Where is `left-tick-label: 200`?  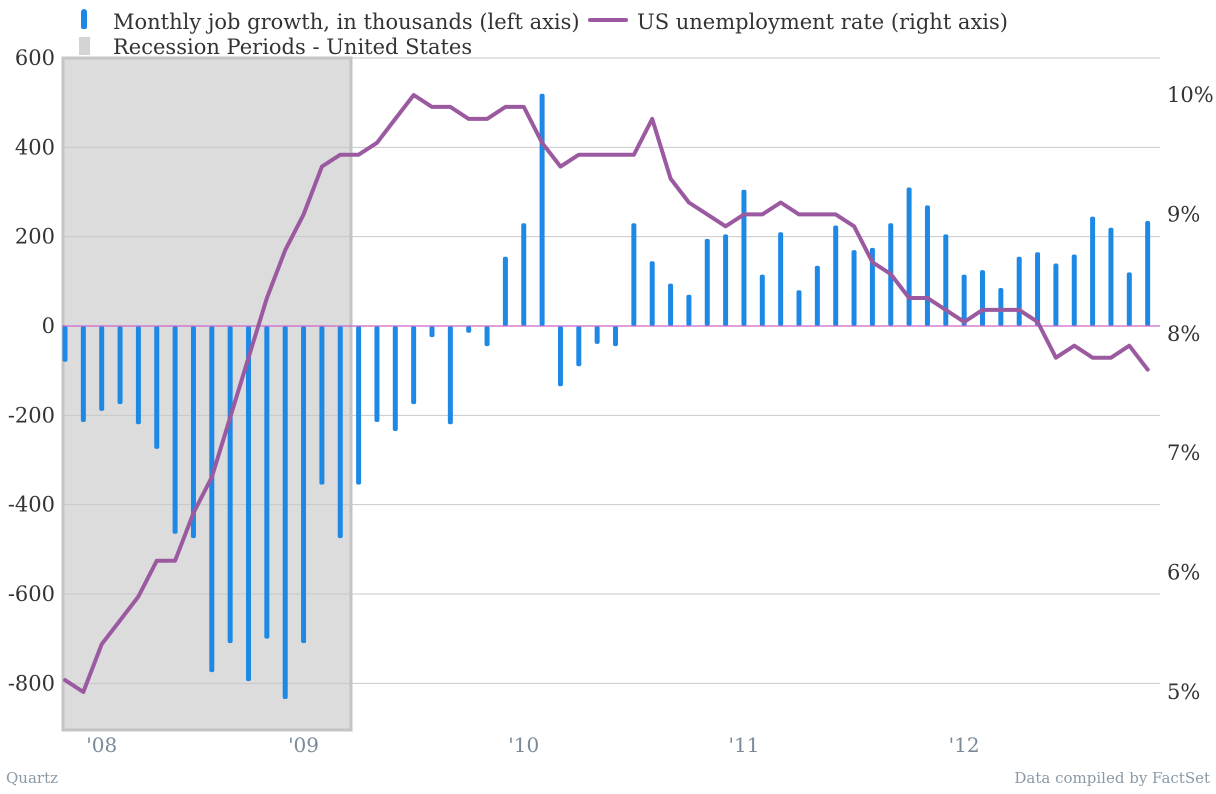
left-tick-label: 200 is located at coordinates (35, 237).